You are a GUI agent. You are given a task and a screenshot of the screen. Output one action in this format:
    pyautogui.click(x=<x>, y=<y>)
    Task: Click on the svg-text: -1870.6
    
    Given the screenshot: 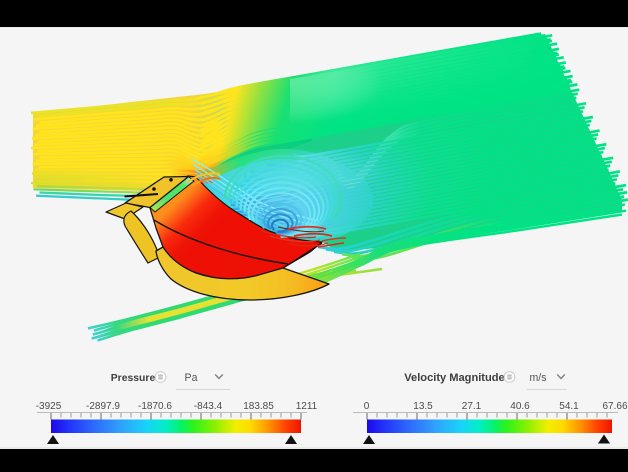 What is the action you would take?
    pyautogui.click(x=155, y=406)
    